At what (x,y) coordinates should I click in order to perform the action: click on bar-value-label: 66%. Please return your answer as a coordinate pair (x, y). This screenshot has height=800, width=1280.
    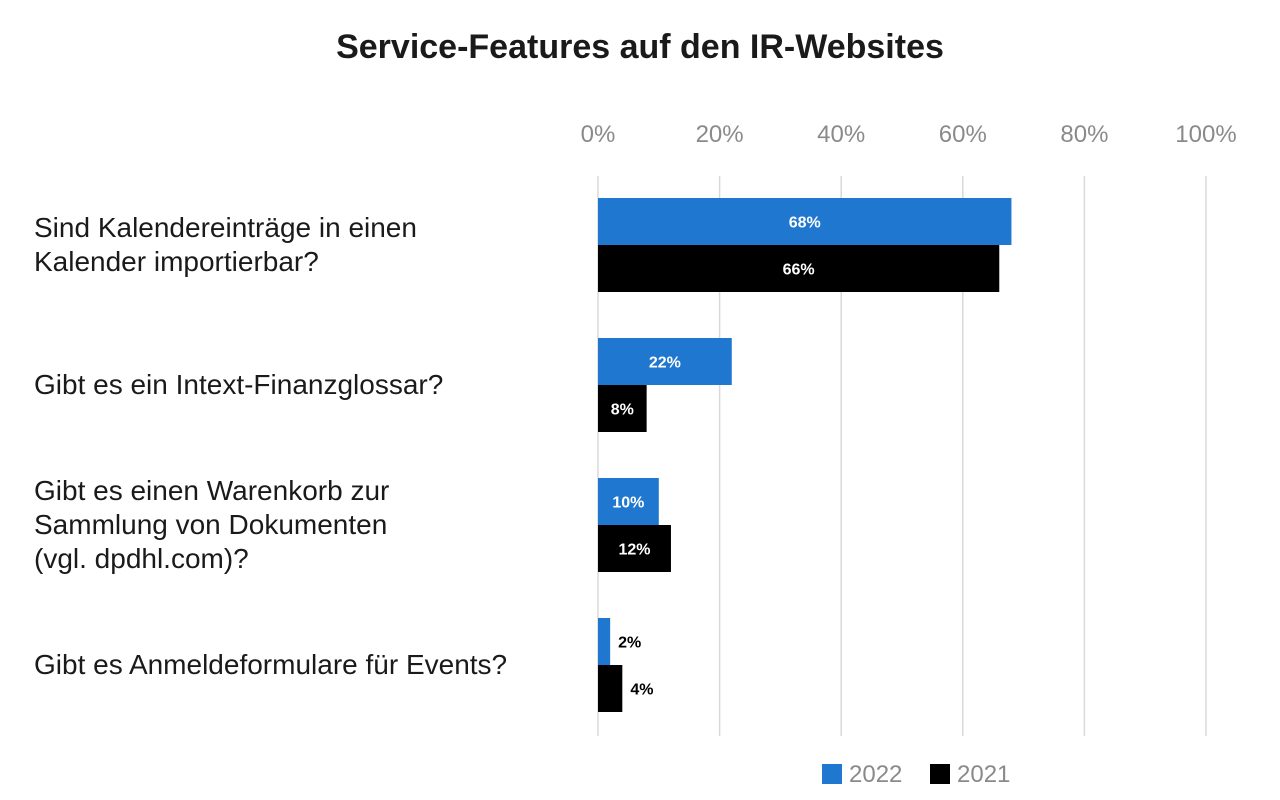
    Looking at the image, I should click on (799, 270).